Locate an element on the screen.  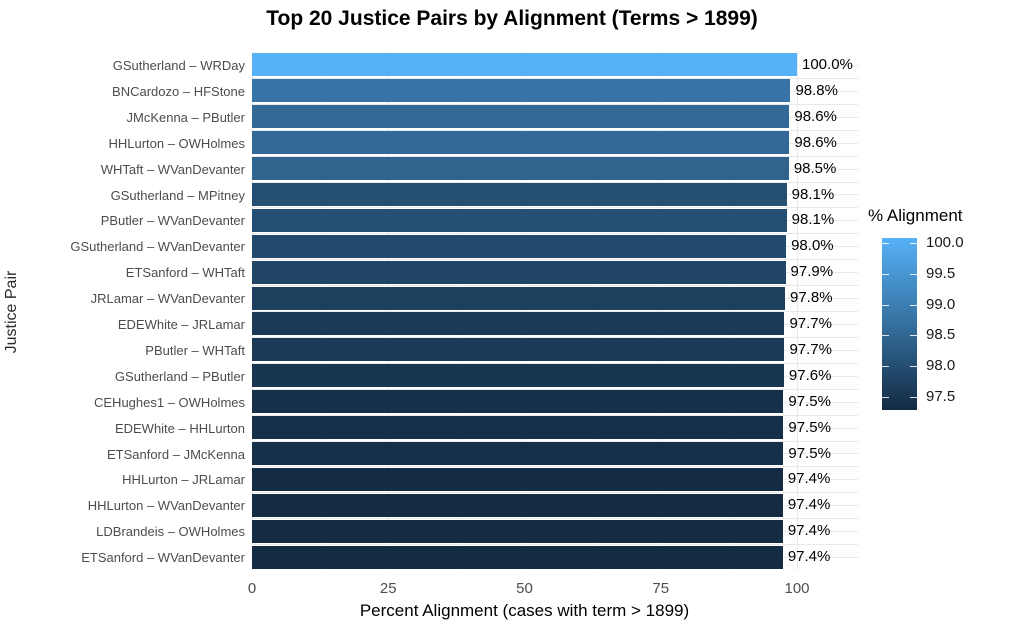
table-row: JMcKenna – PButler 98.6% is located at coordinates (430, 117).